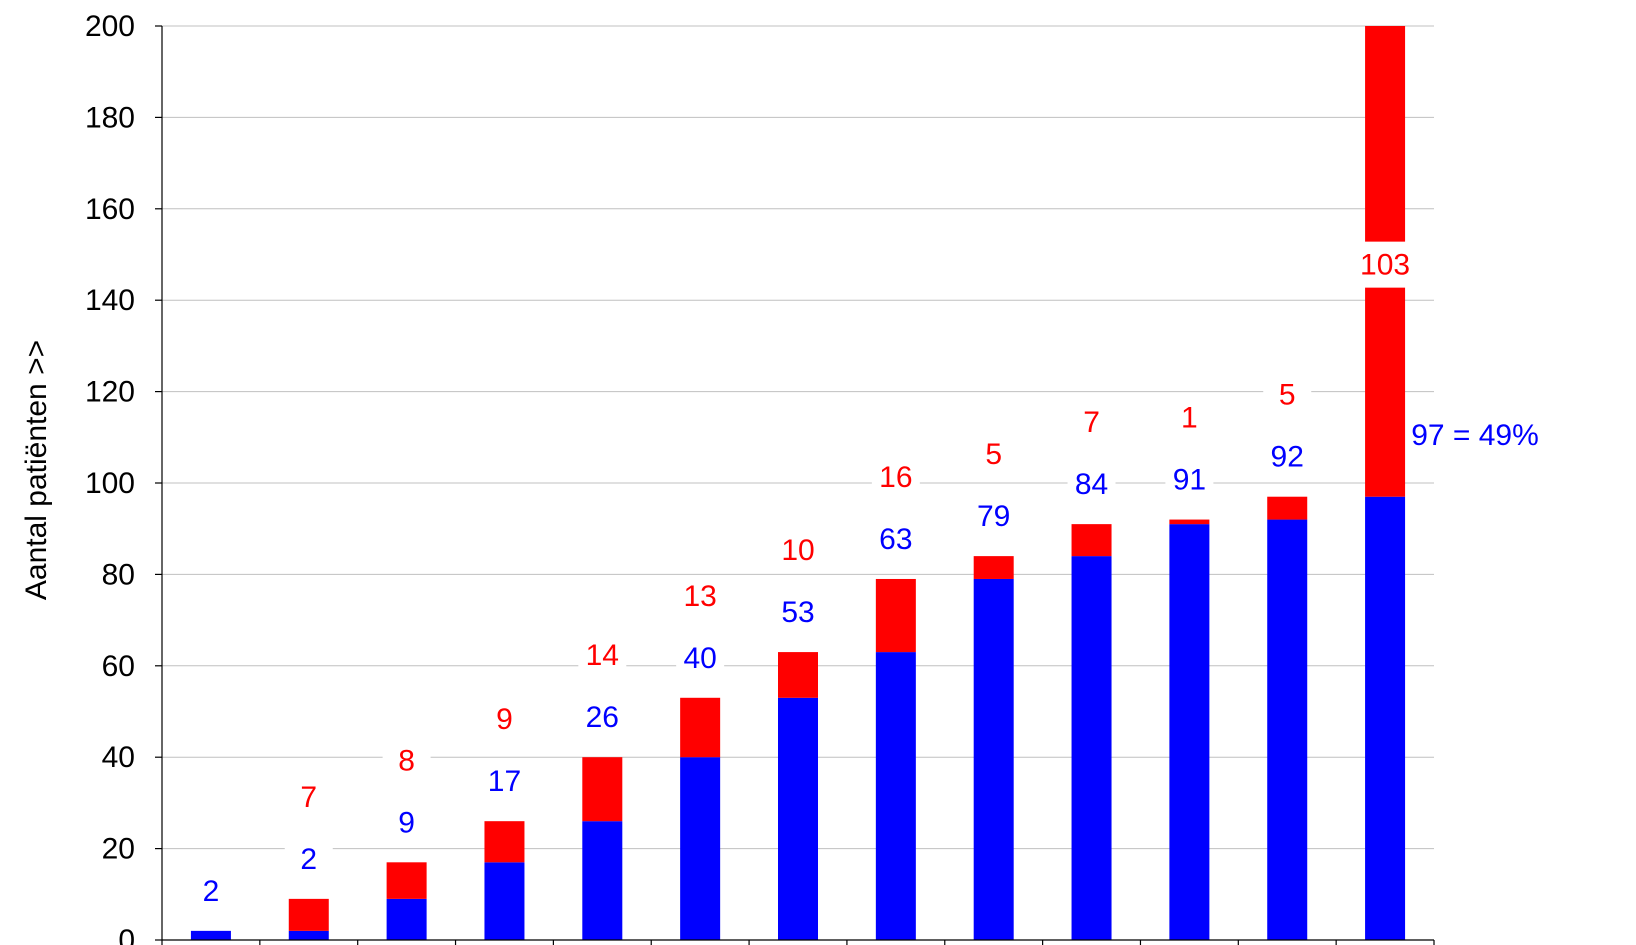 This screenshot has height=945, width=1636. I want to click on y-tick-label: 180, so click(110, 117).